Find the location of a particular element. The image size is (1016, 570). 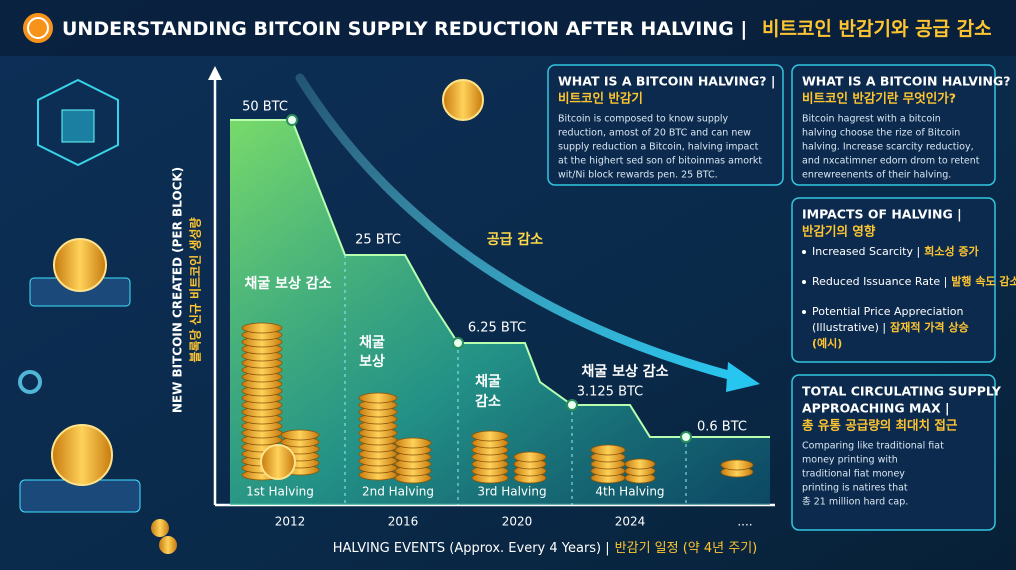

panel-body: wit/Ni block rewards pen. 25 BTC. is located at coordinates (638, 175).